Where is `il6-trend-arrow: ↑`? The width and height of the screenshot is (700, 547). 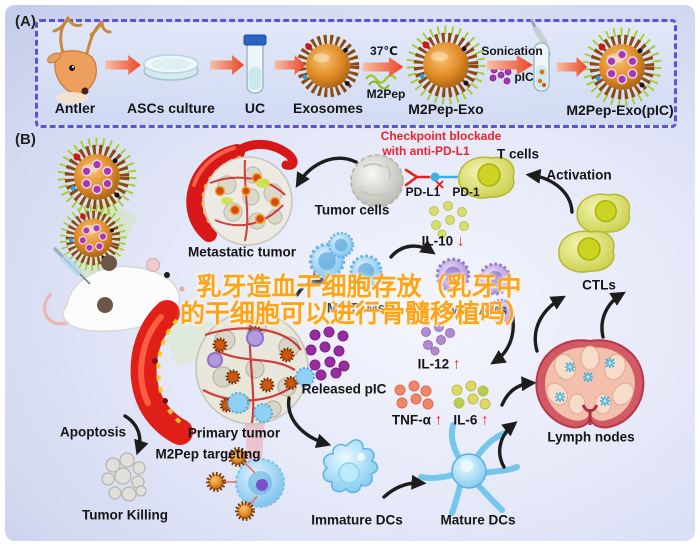 il6-trend-arrow: ↑ is located at coordinates (485, 420).